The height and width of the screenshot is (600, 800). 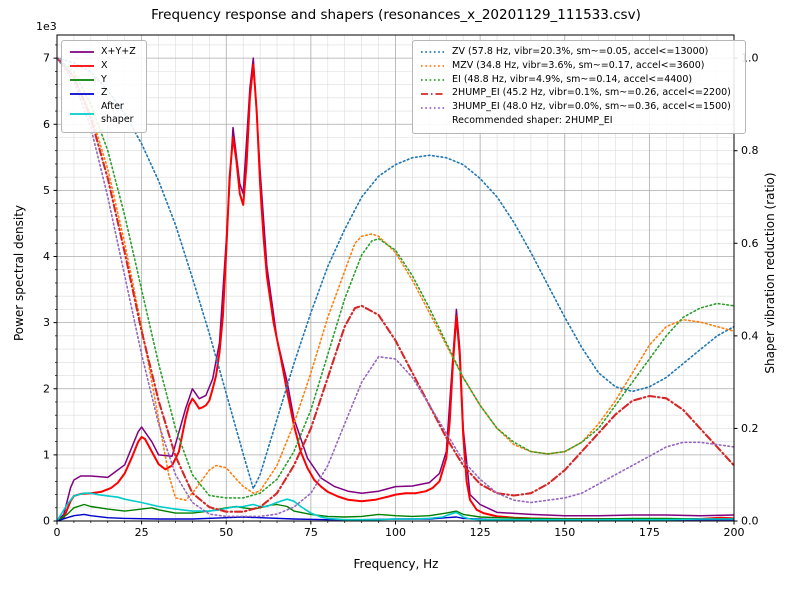 What do you see at coordinates (57, 532) in the screenshot?
I see `x-tick-label: 0` at bounding box center [57, 532].